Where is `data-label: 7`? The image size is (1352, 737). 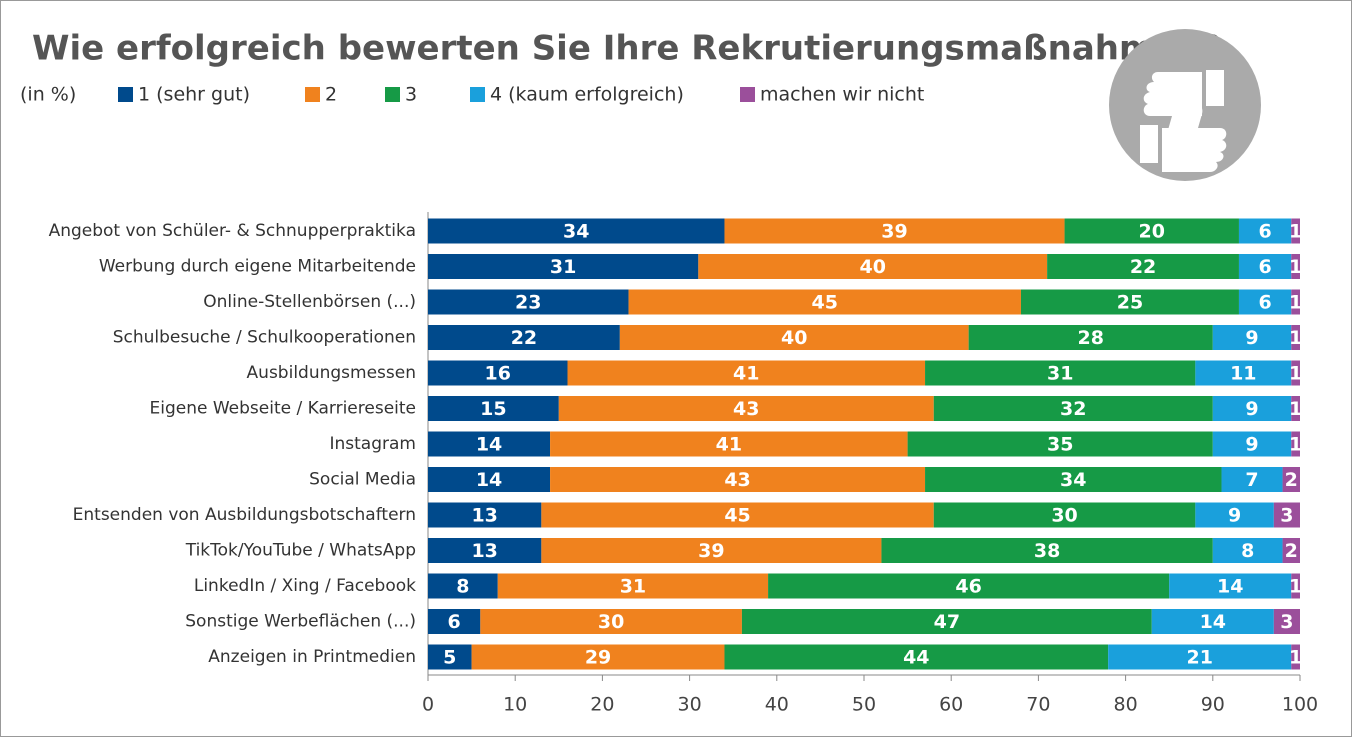
data-label: 7 is located at coordinates (1251, 480).